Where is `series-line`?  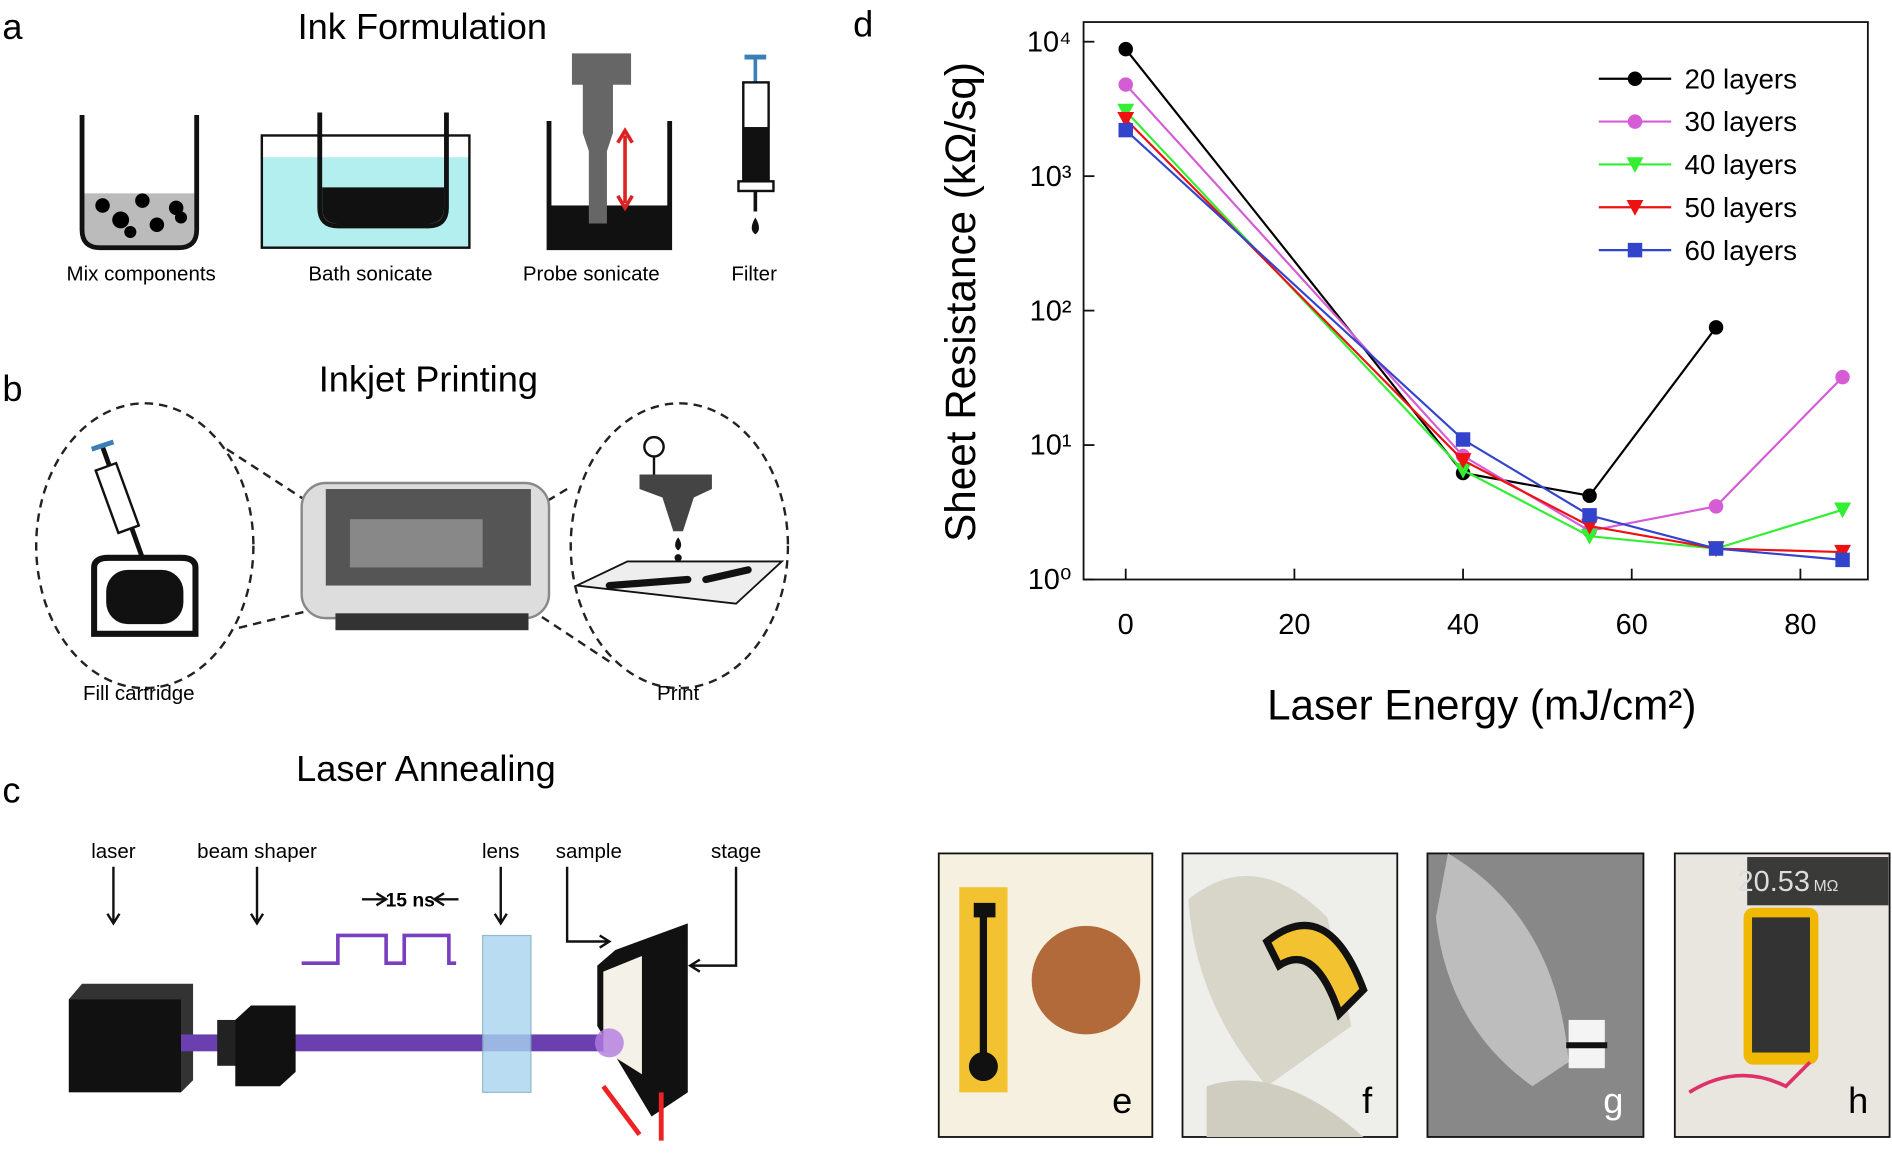
series-line is located at coordinates (1420, 272).